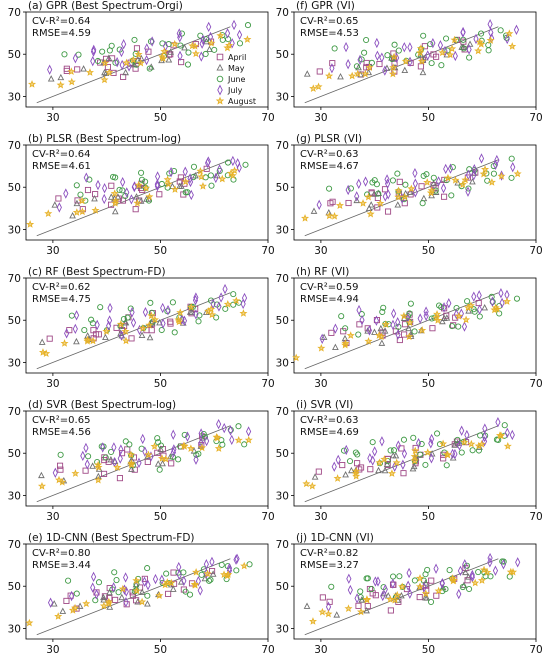 The height and width of the screenshot is (665, 550). What do you see at coordinates (220, 100) in the screenshot?
I see `legend-marker` at bounding box center [220, 100].